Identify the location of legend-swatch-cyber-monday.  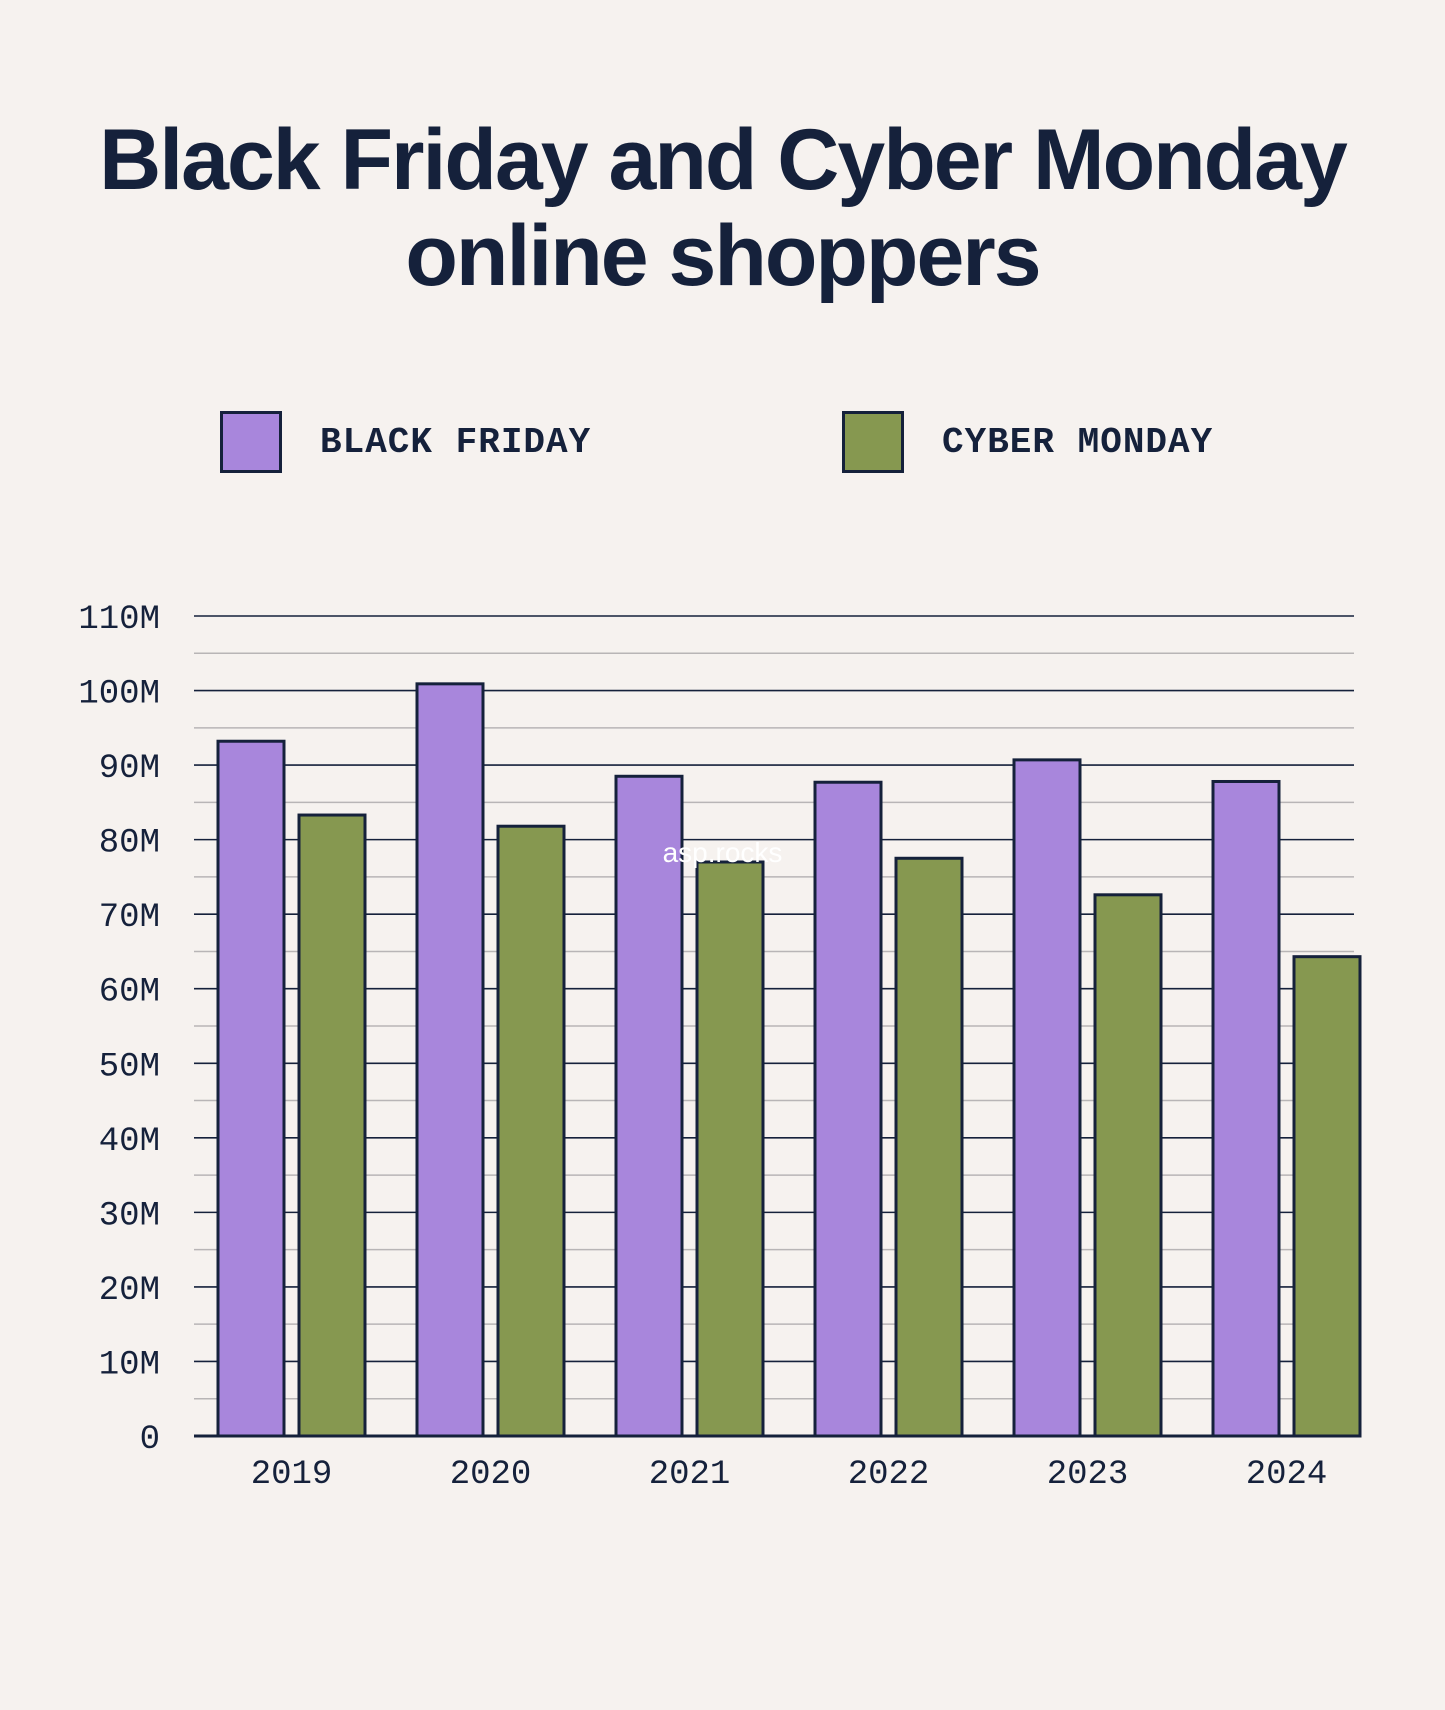
(873, 442).